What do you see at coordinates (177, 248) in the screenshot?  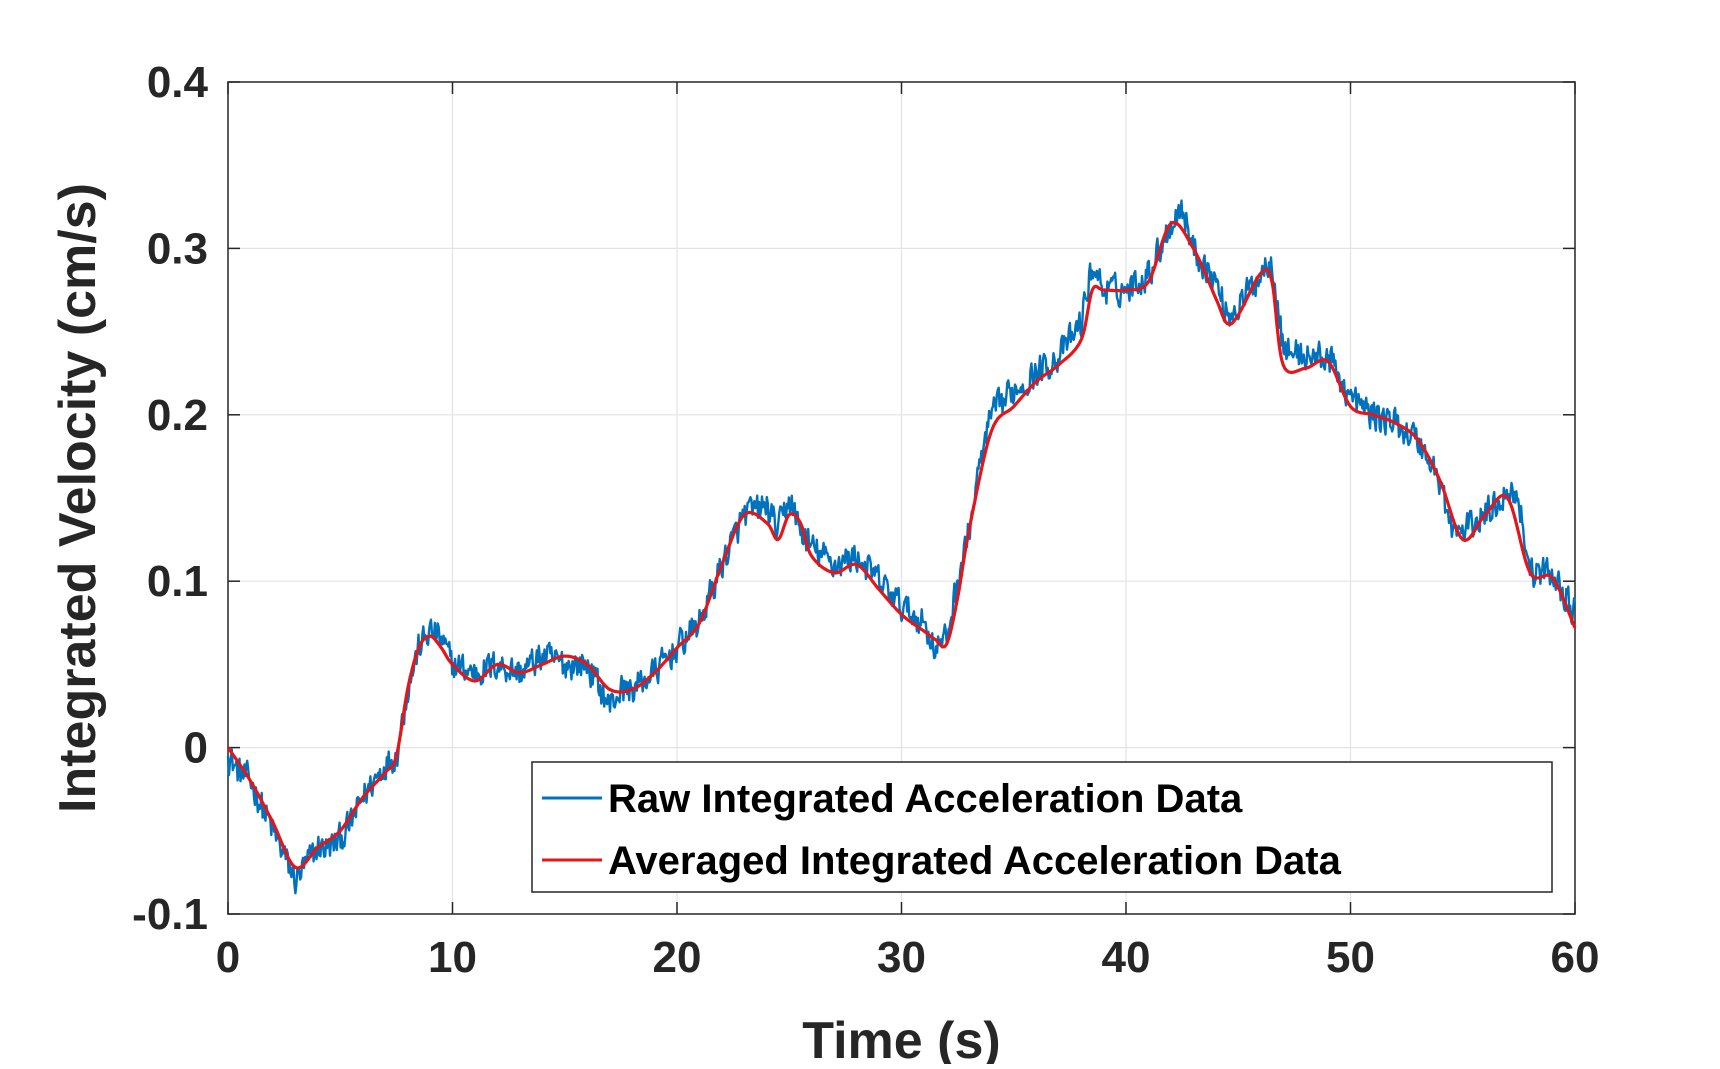 I see `y-tick-label: 0.3` at bounding box center [177, 248].